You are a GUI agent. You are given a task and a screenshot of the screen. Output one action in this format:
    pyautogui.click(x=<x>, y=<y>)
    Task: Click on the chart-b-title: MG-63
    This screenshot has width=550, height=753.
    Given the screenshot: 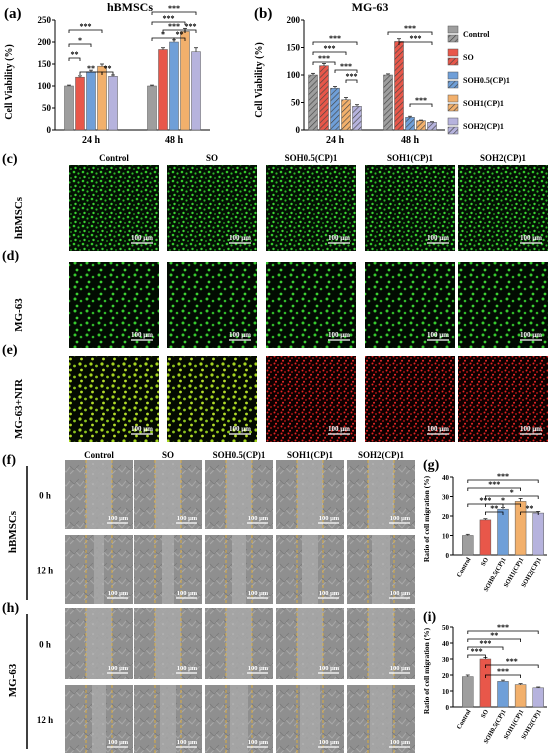 What is the action you would take?
    pyautogui.click(x=370, y=7)
    